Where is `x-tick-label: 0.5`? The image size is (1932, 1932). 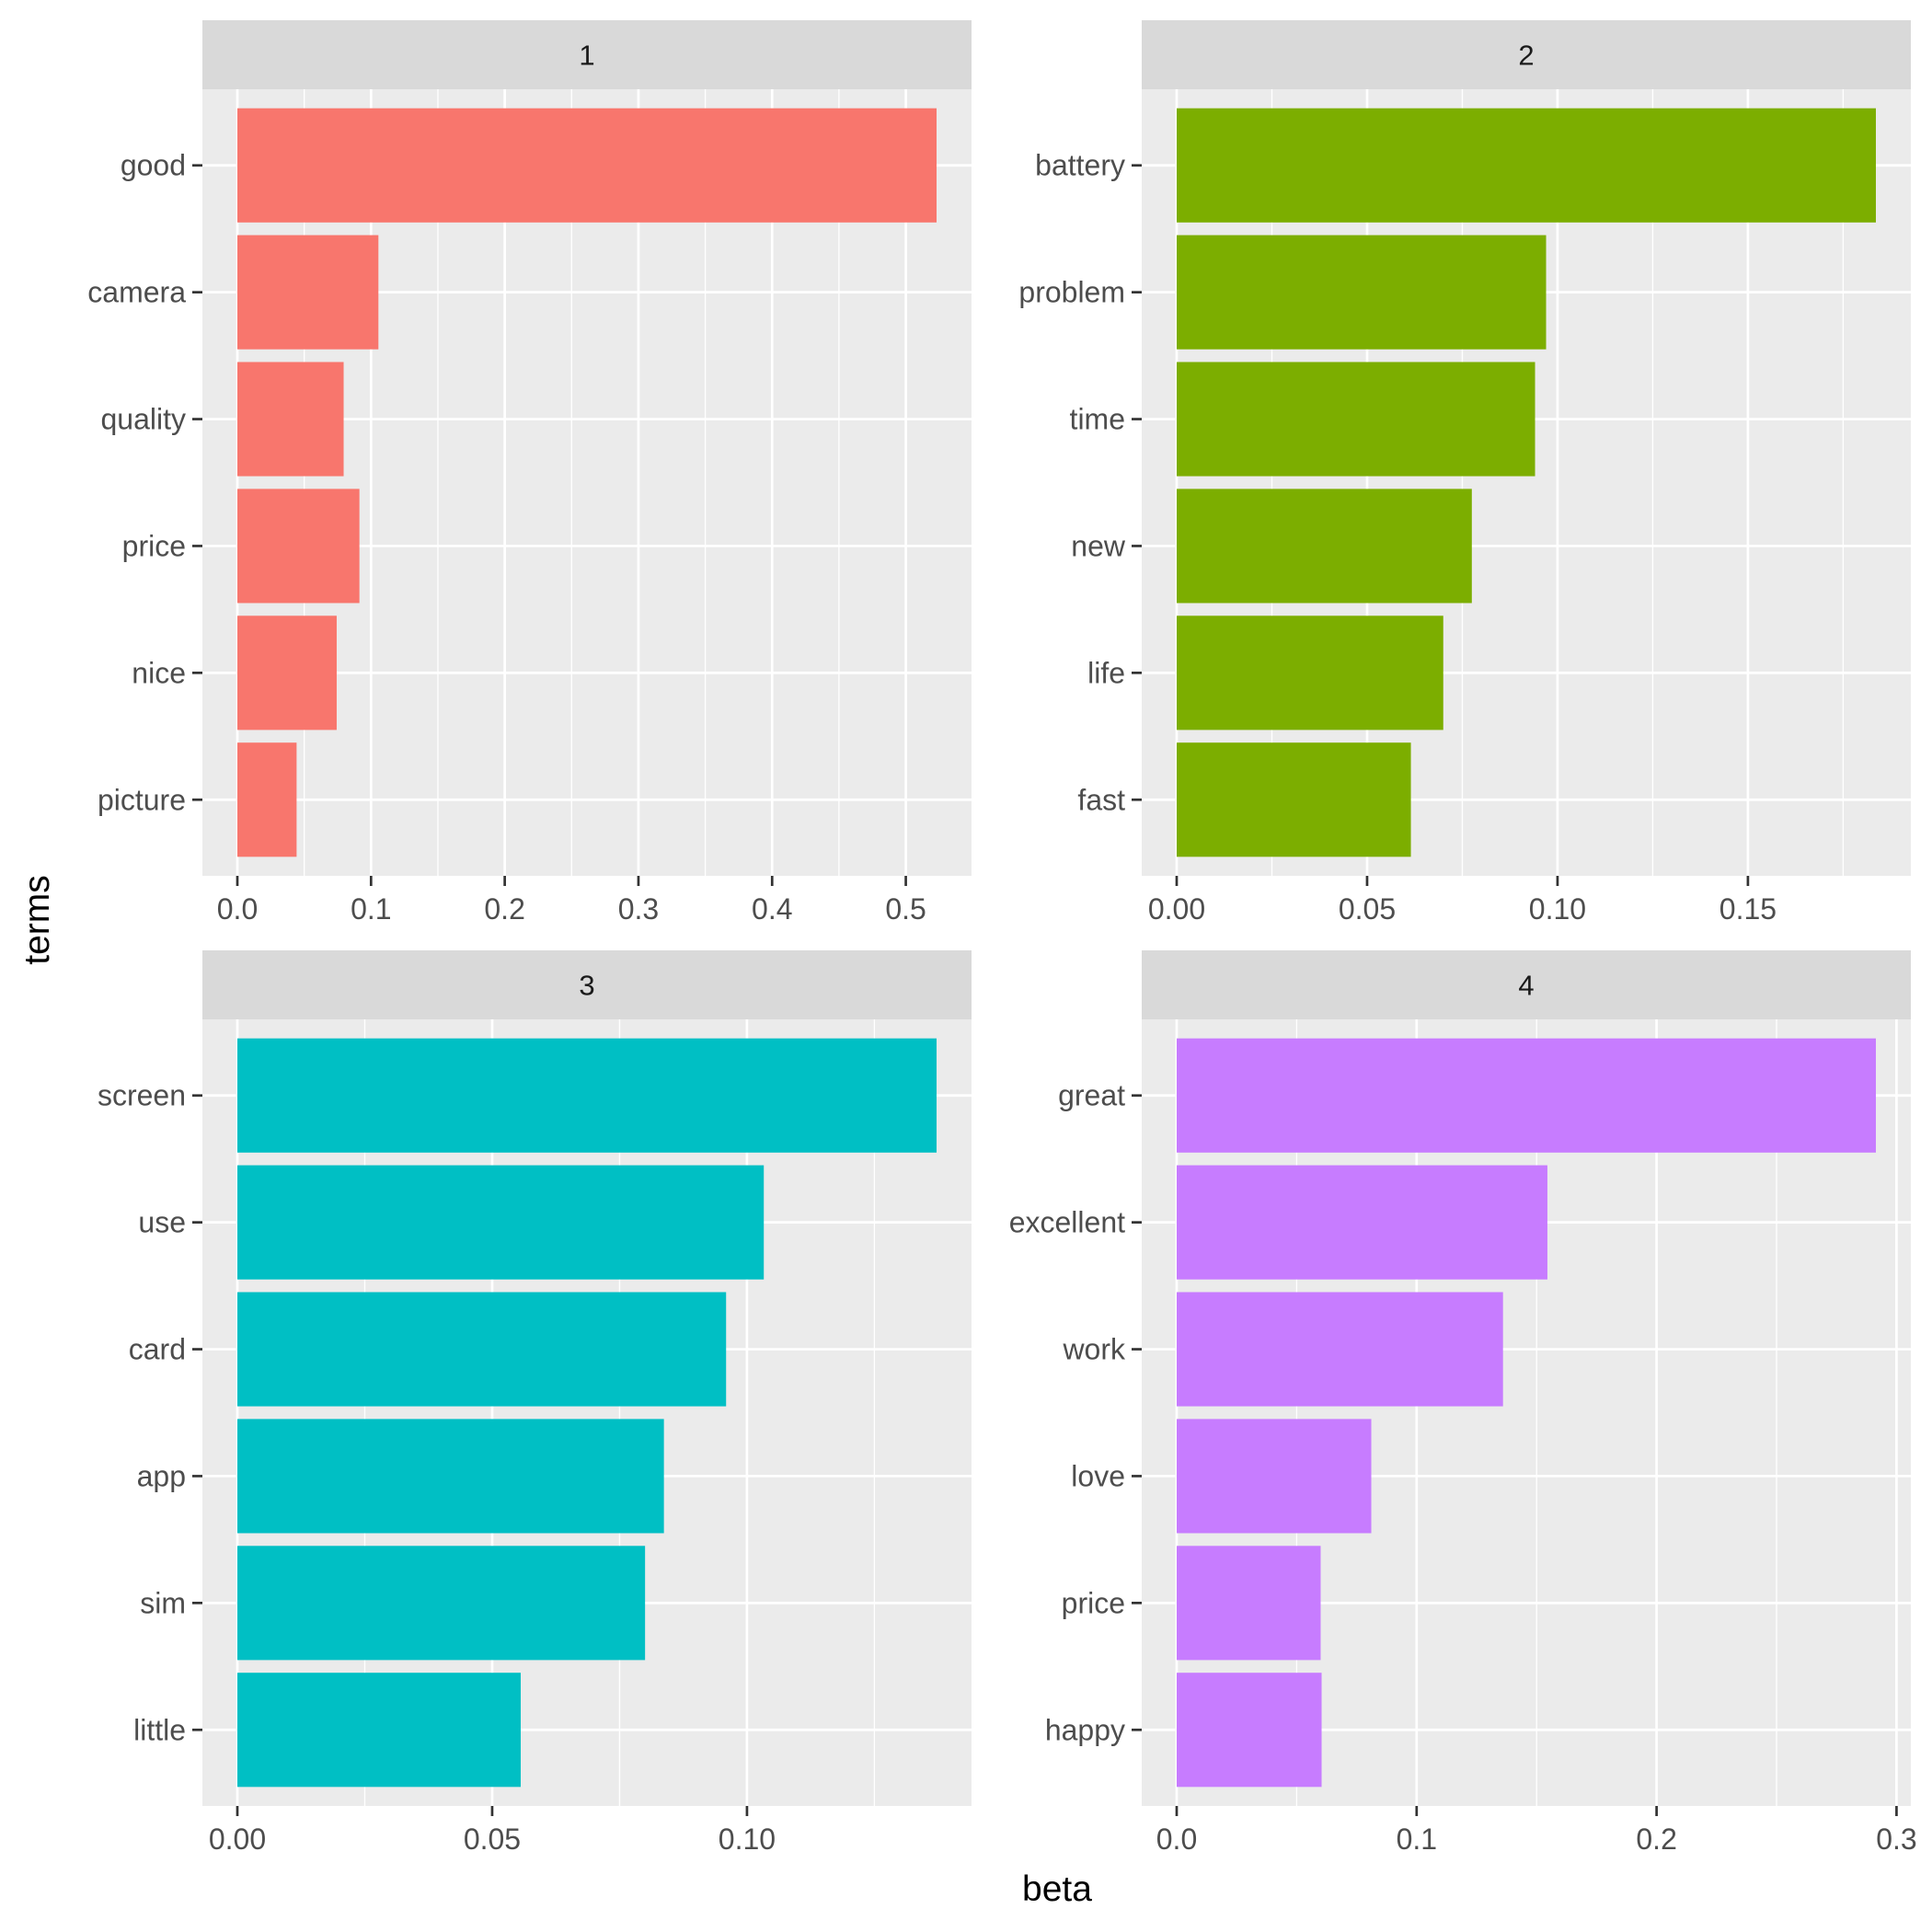
x-tick-label: 0.5 is located at coordinates (905, 909).